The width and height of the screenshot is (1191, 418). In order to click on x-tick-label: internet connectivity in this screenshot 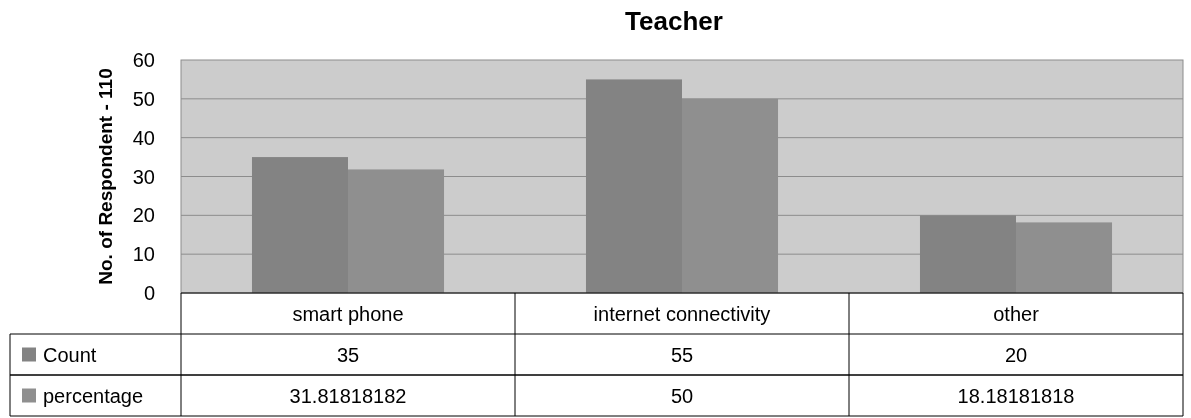, I will do `click(682, 313)`.